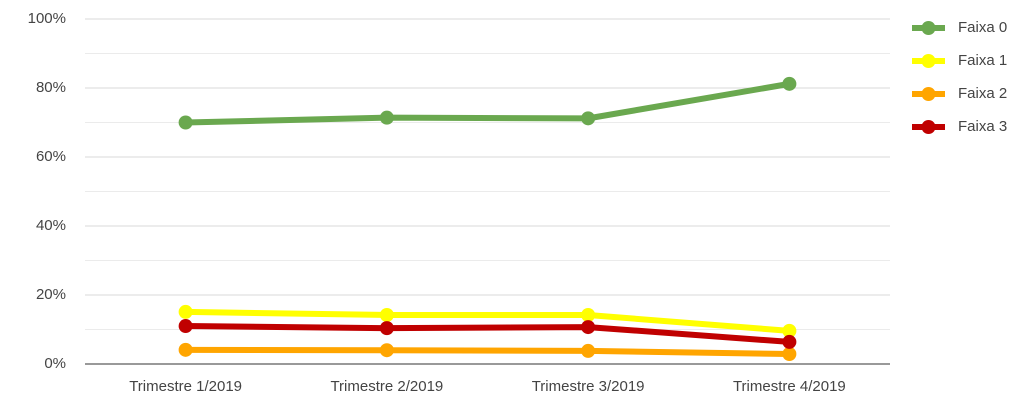 This screenshot has width=1026, height=400. I want to click on x-tick-label: Trimestre 3/2019, so click(588, 386).